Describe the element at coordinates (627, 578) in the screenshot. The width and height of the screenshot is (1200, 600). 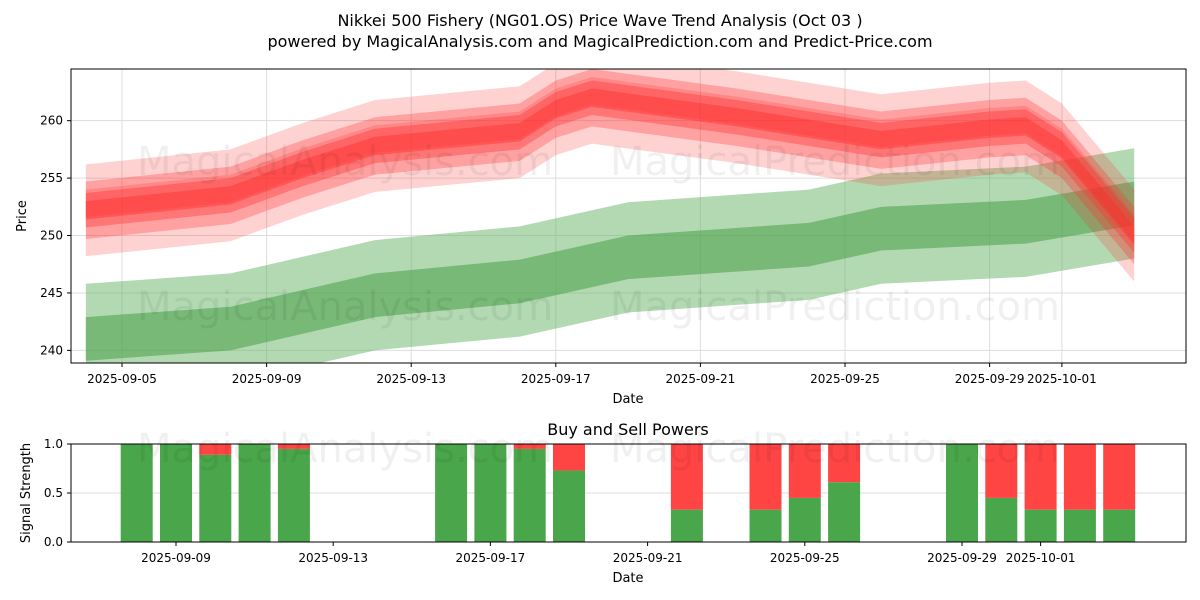
I see `bottom-x-axis-label: Date` at that location.